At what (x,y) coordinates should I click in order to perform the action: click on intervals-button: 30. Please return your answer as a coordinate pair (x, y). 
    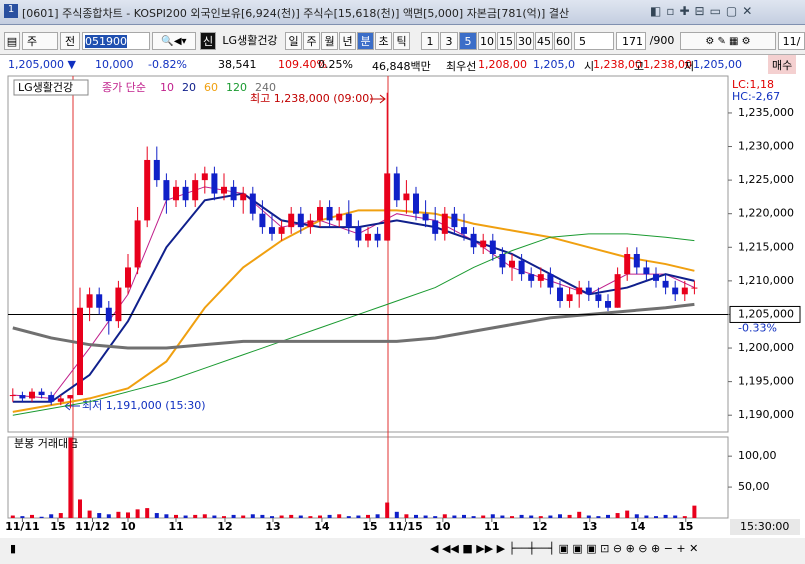
    Looking at the image, I should click on (525, 41).